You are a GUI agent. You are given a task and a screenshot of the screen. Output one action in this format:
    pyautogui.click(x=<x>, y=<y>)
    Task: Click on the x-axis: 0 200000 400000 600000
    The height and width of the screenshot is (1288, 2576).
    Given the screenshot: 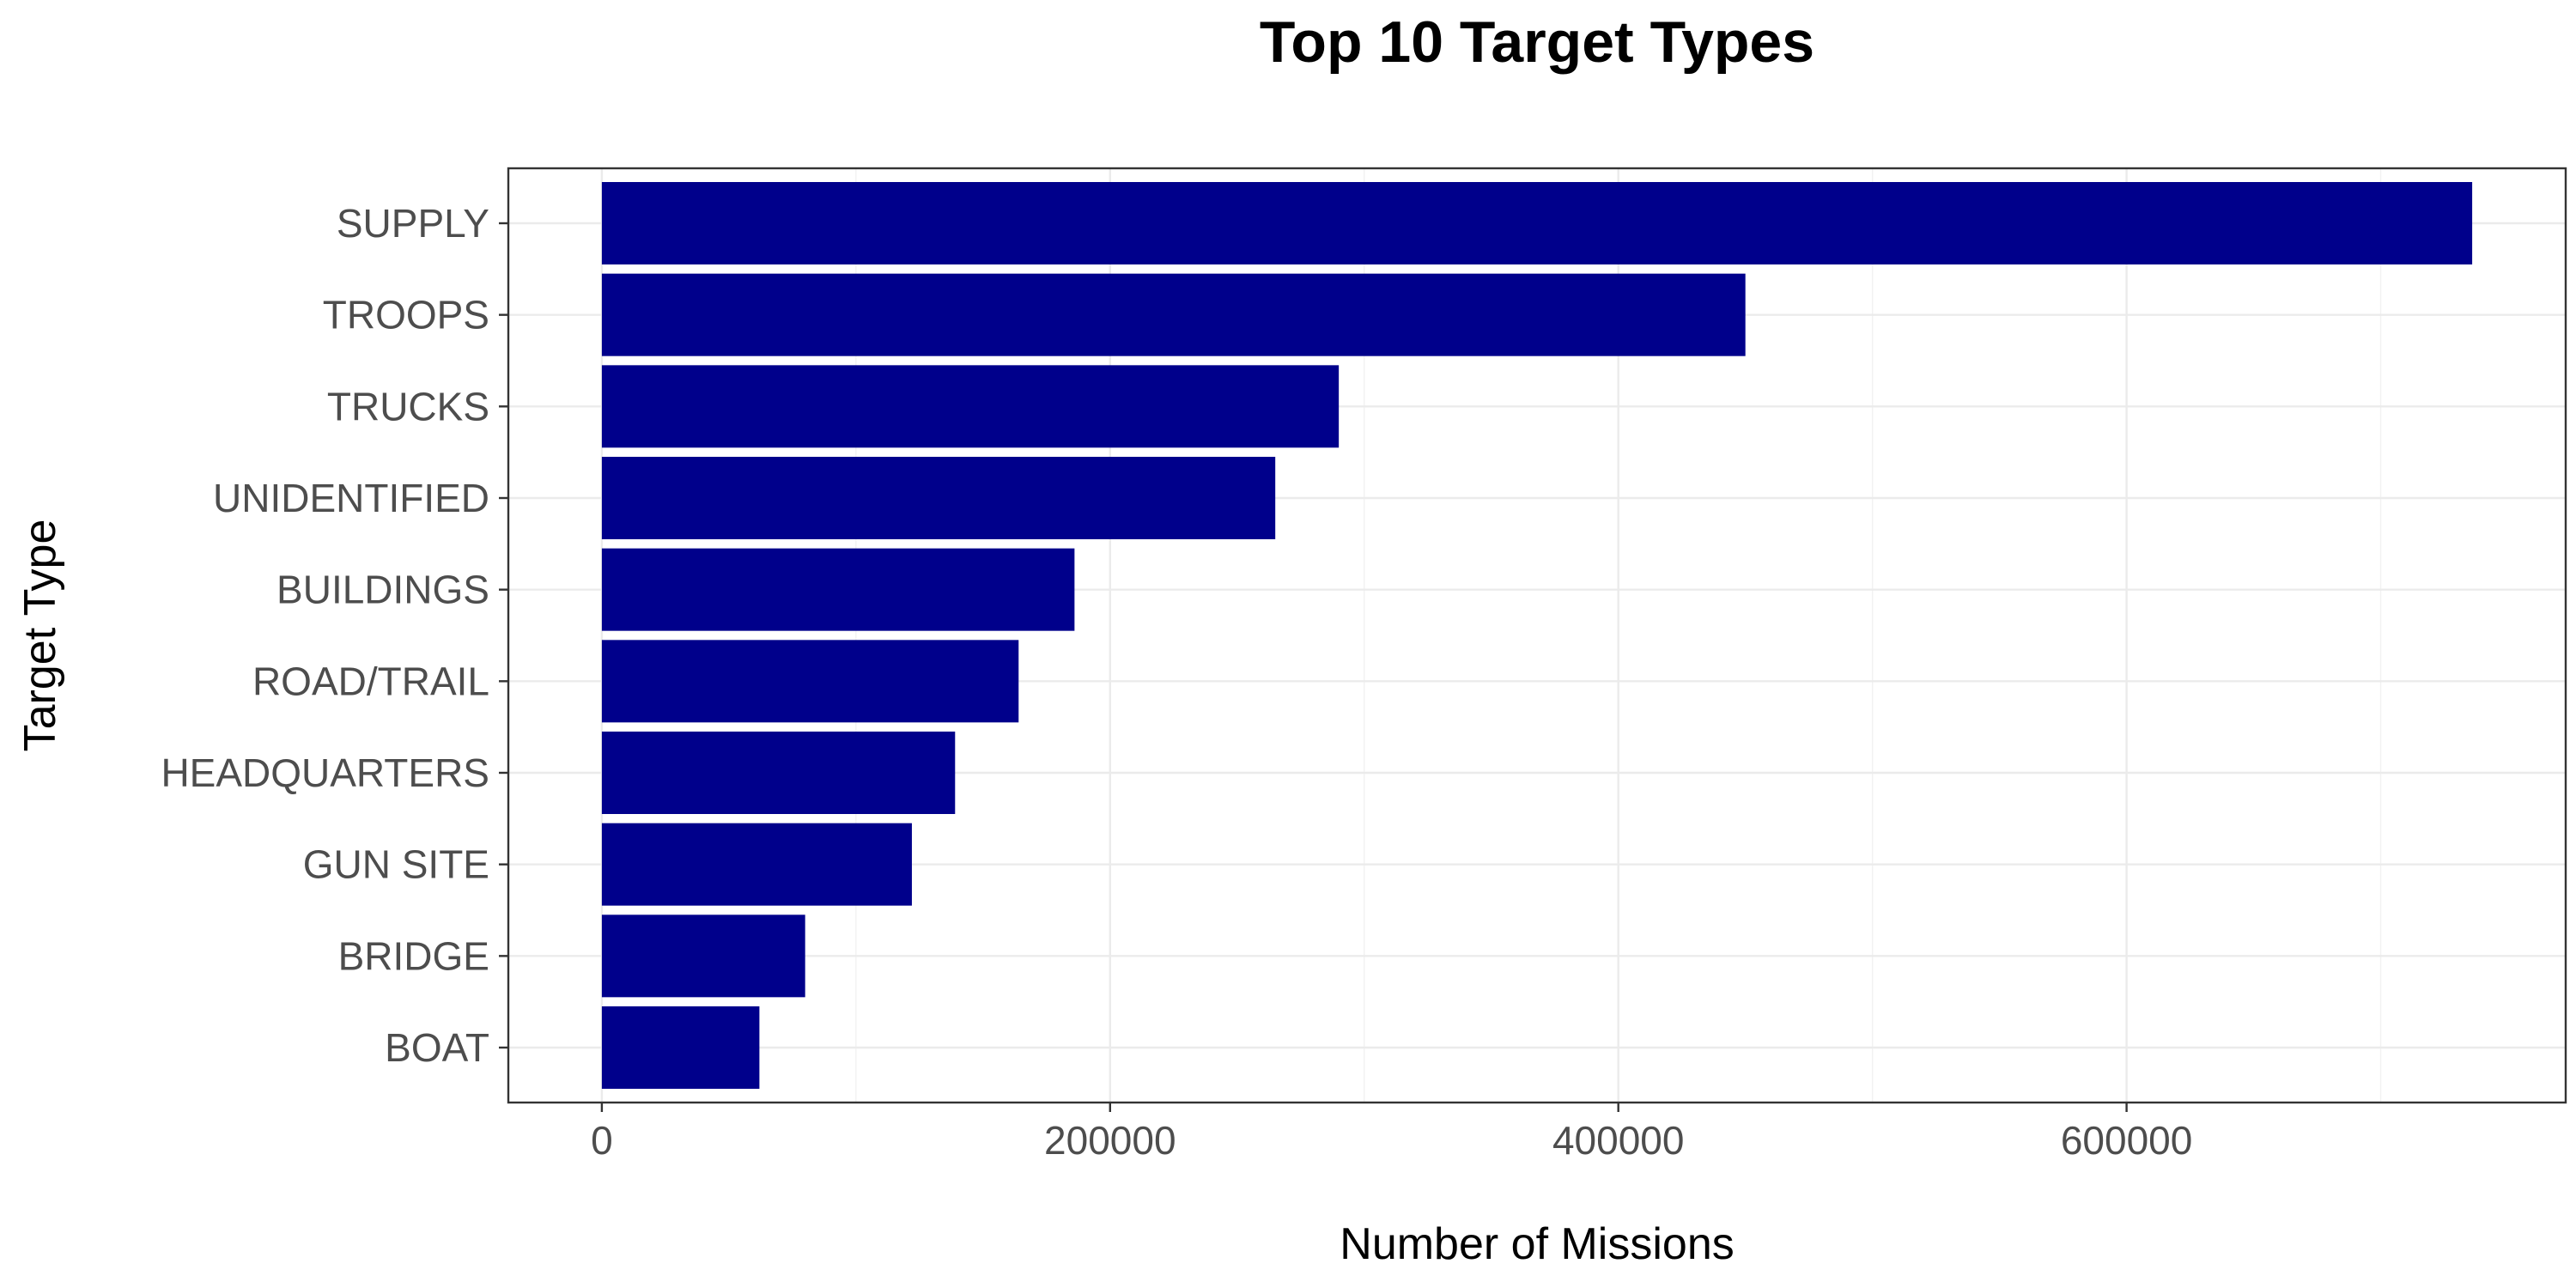 What is the action you would take?
    pyautogui.click(x=1391, y=1133)
    